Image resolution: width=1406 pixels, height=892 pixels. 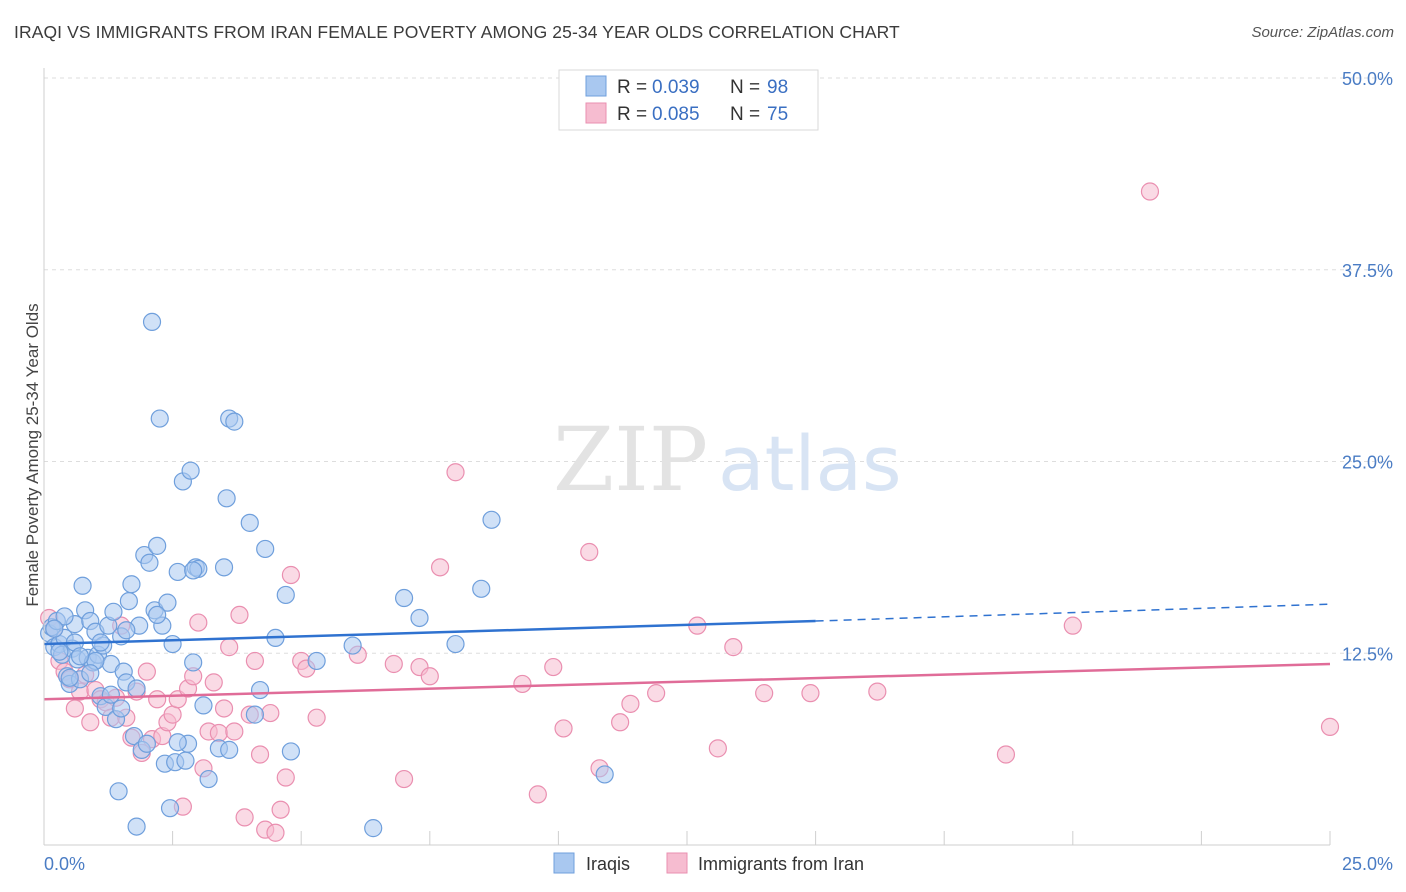 What do you see at coordinates (596, 113) in the screenshot?
I see `legend-swatch-iran` at bounding box center [596, 113].